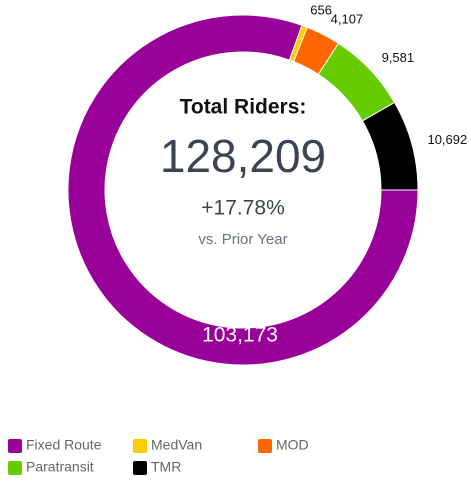 The height and width of the screenshot is (483, 471). What do you see at coordinates (166, 467) in the screenshot?
I see `legend-label: TMR` at bounding box center [166, 467].